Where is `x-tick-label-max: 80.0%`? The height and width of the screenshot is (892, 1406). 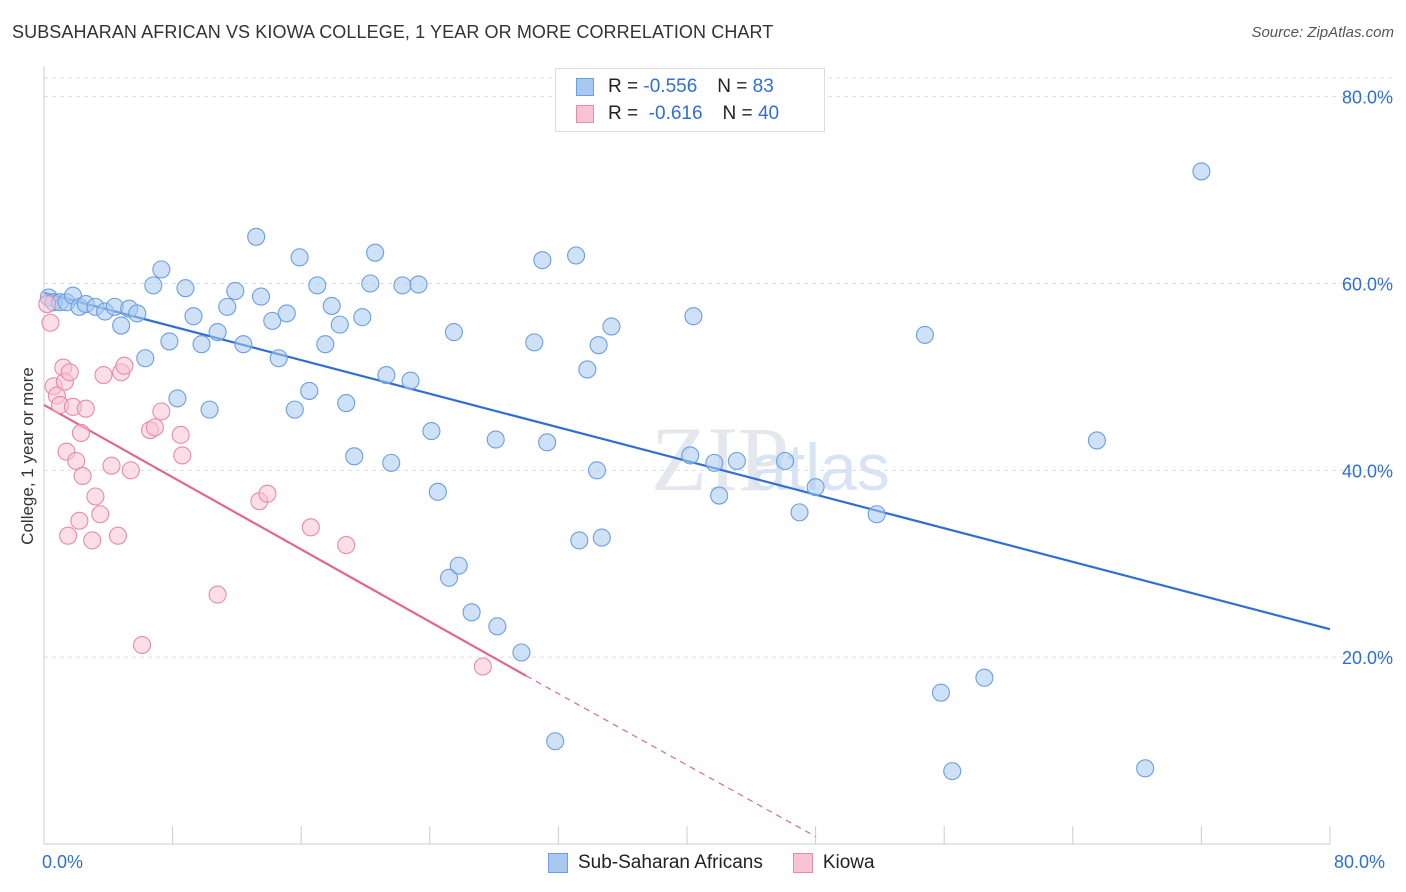
x-tick-label-max: 80.0% is located at coordinates (1360, 862).